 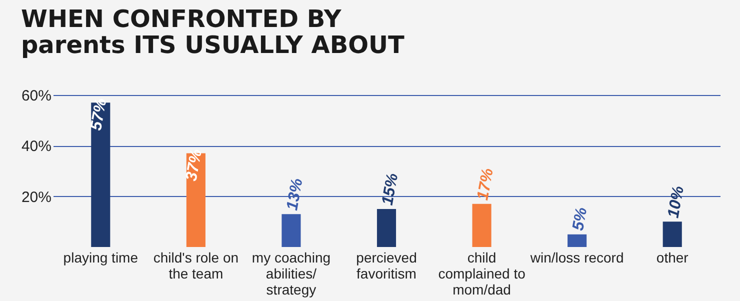 I want to click on y-tick-label: 60%, so click(x=36, y=96).